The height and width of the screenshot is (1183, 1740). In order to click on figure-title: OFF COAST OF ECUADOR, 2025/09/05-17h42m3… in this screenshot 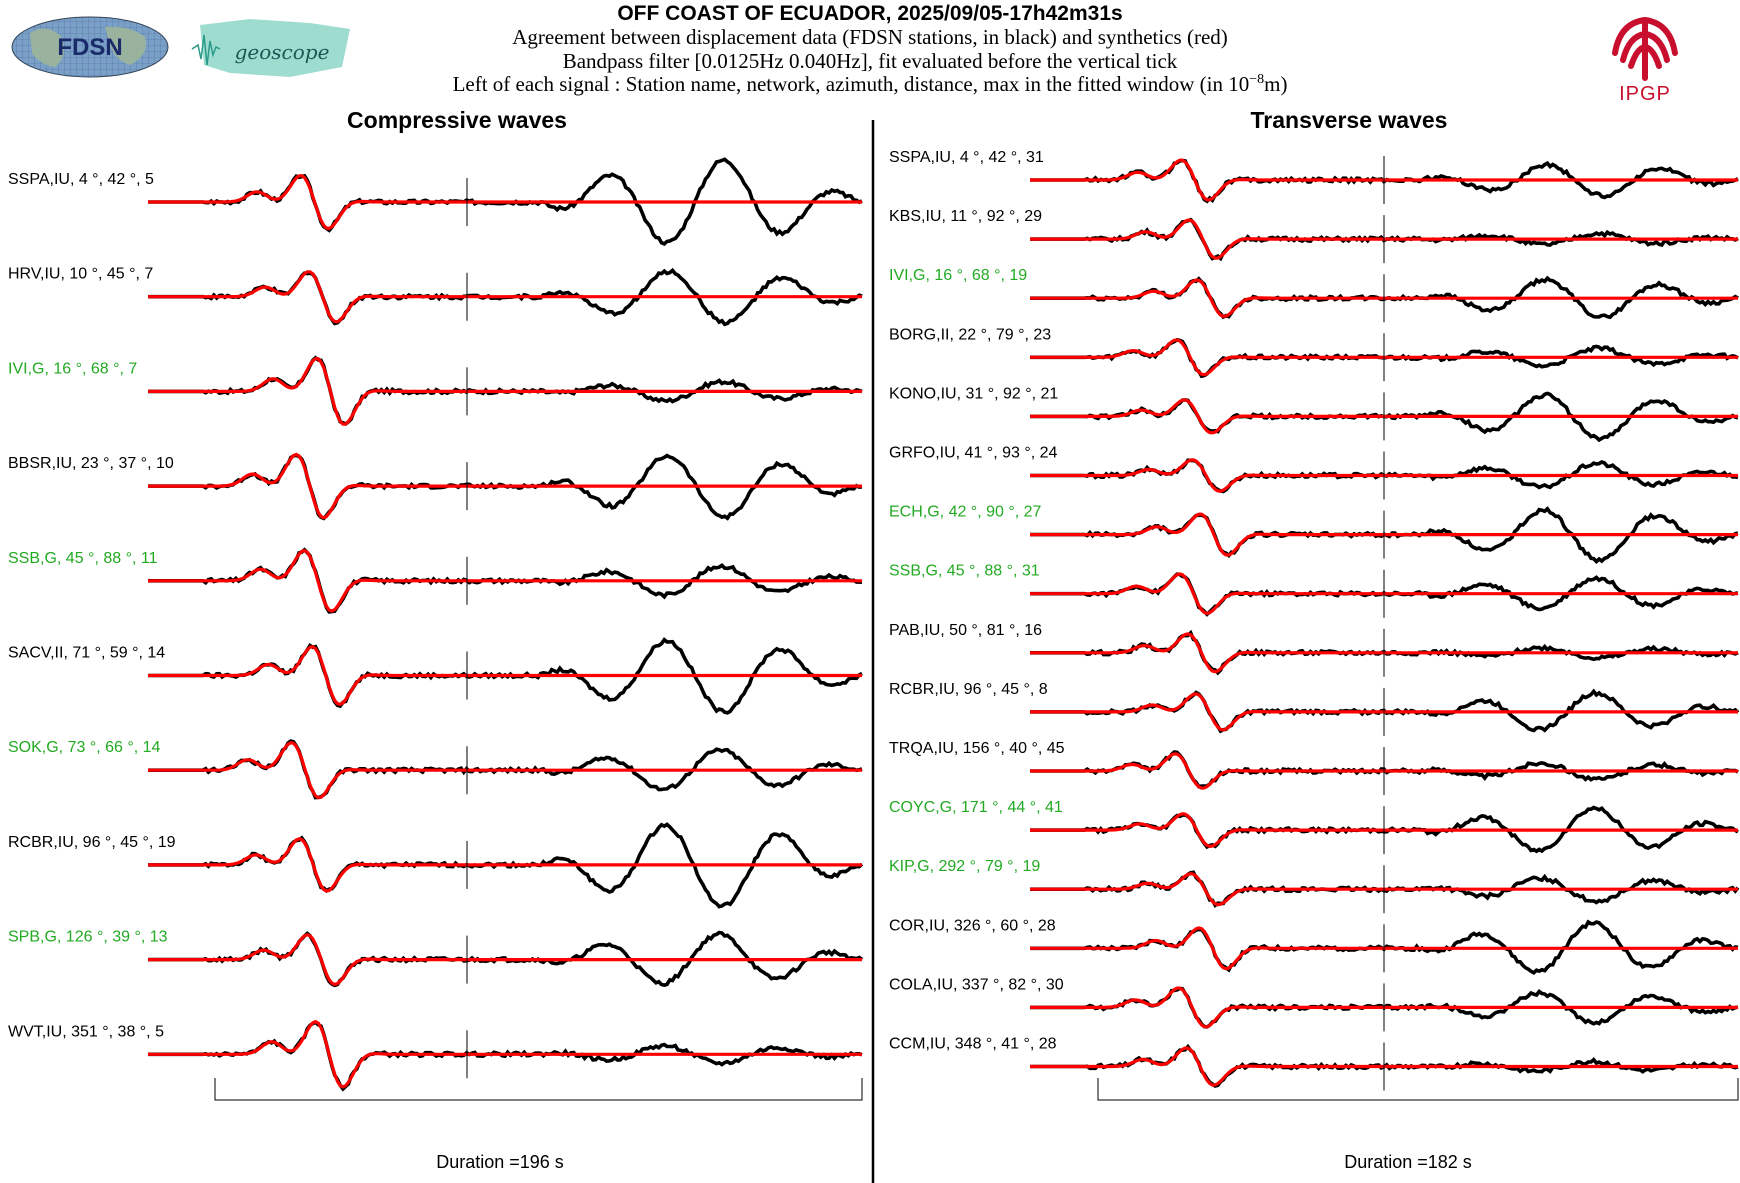, I will do `click(870, 13)`.